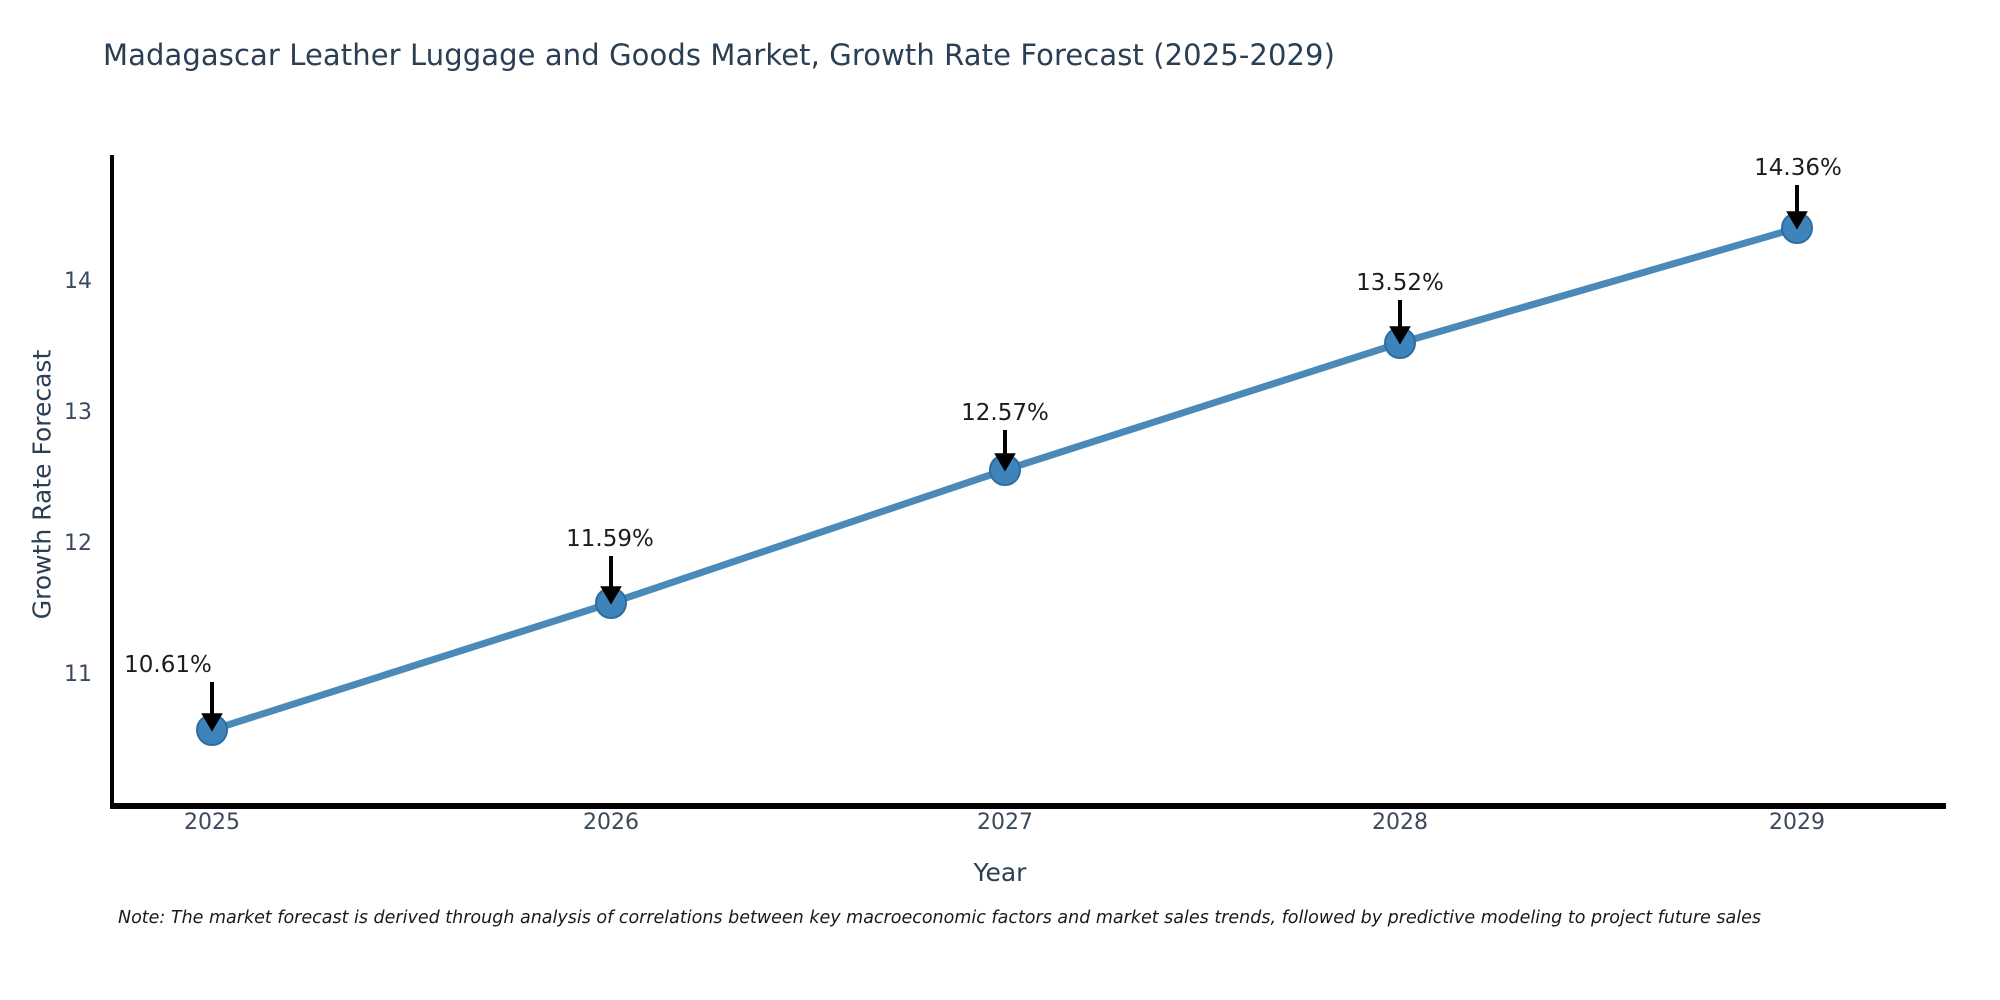 This screenshot has width=2000, height=1000. Describe the element at coordinates (78, 674) in the screenshot. I see `y-tick-label-11: 11` at that location.